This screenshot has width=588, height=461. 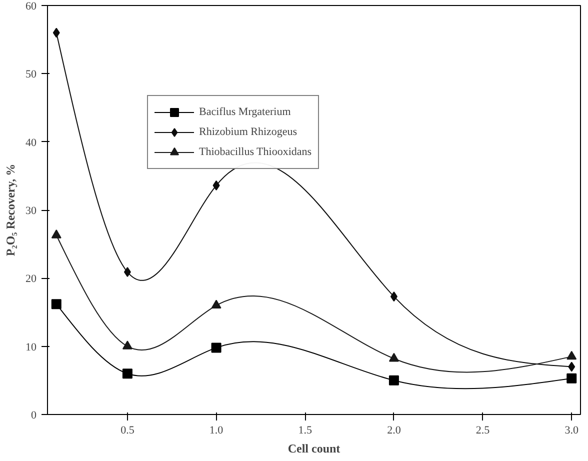 I want to click on y-axis-title: P₂O₅ Recovery, %, so click(x=11, y=210).